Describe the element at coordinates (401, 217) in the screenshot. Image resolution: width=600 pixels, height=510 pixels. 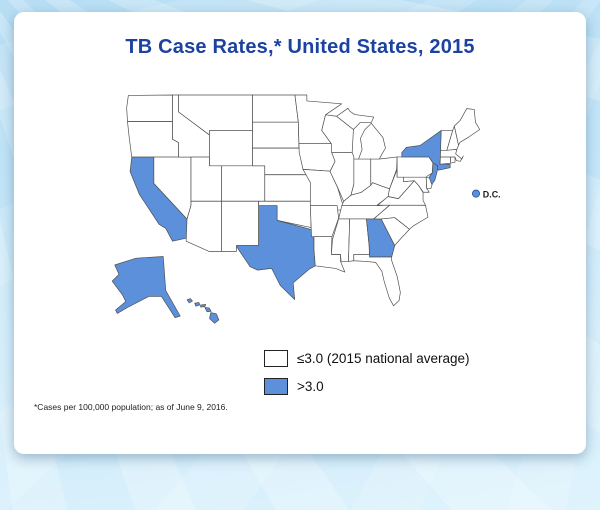
I see `state-nc` at that location.